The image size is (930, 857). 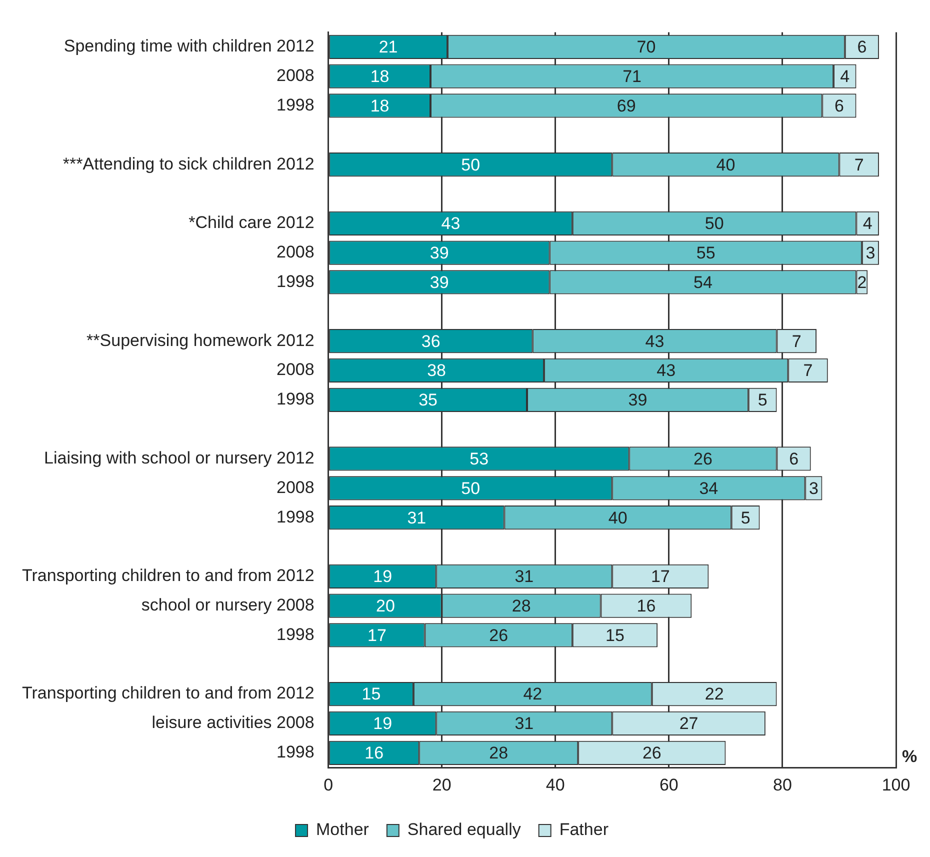 What do you see at coordinates (555, 784) in the screenshot?
I see `x-tick-label: 40` at bounding box center [555, 784].